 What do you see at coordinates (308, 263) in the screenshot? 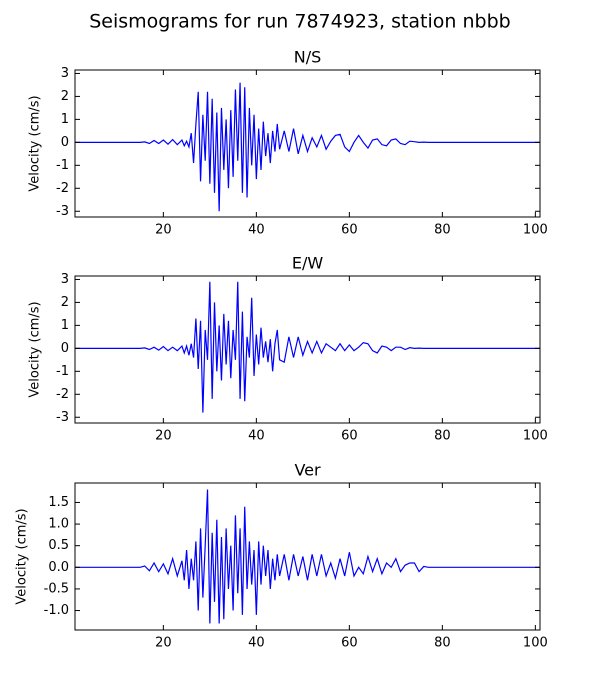
I see `panel-title: E/W` at bounding box center [308, 263].